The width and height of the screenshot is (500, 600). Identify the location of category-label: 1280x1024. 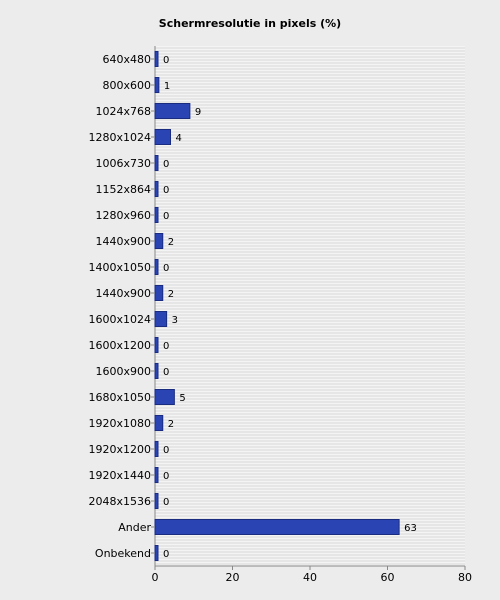
(120, 137).